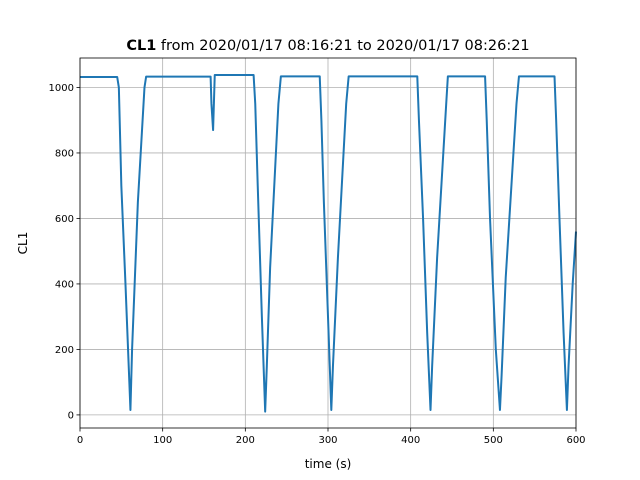 Image resolution: width=640 pixels, height=480 pixels. I want to click on x-tick-label: 200, so click(245, 440).